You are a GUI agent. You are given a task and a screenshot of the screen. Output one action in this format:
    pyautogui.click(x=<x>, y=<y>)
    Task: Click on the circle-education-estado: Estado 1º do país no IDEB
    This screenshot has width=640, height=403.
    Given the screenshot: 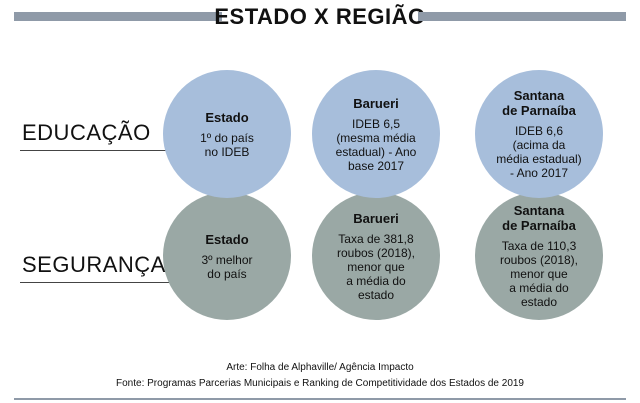 What is the action you would take?
    pyautogui.click(x=227, y=134)
    